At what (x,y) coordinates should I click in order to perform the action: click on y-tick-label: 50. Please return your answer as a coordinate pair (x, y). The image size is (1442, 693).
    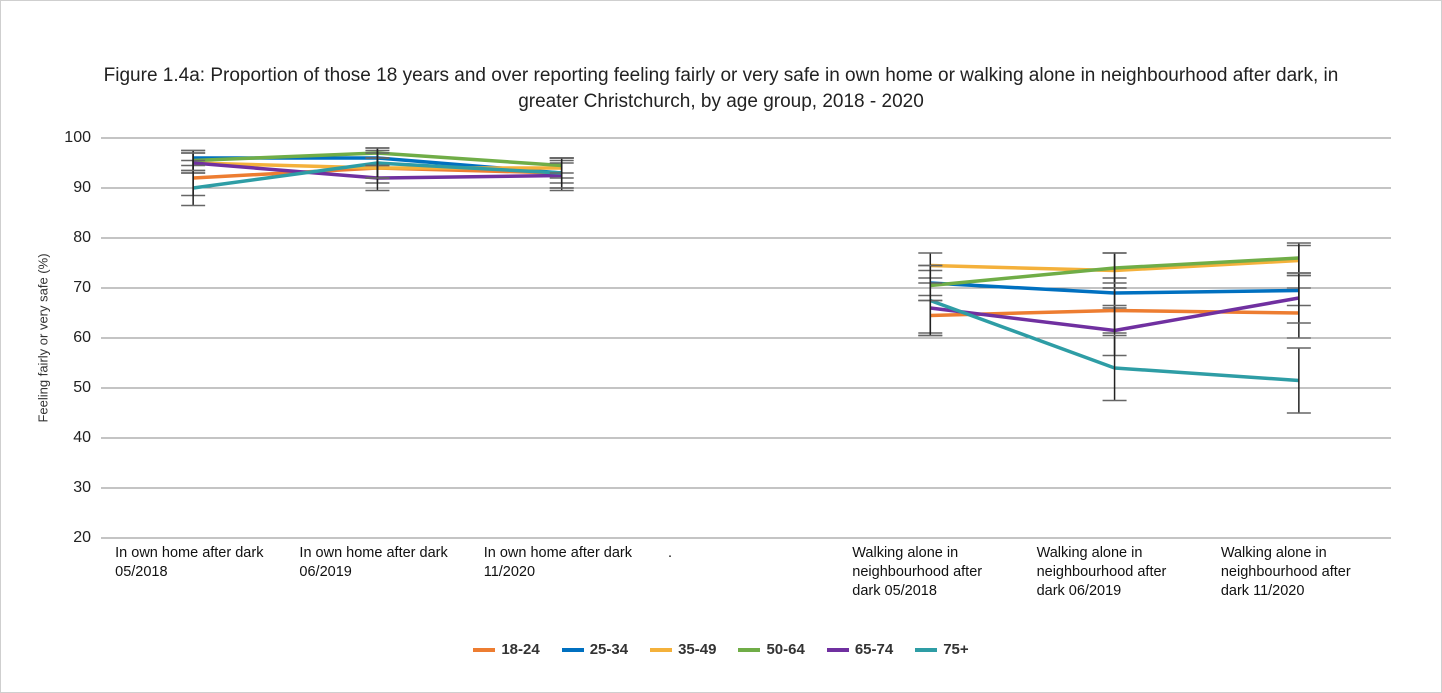
    Looking at the image, I should click on (82, 387).